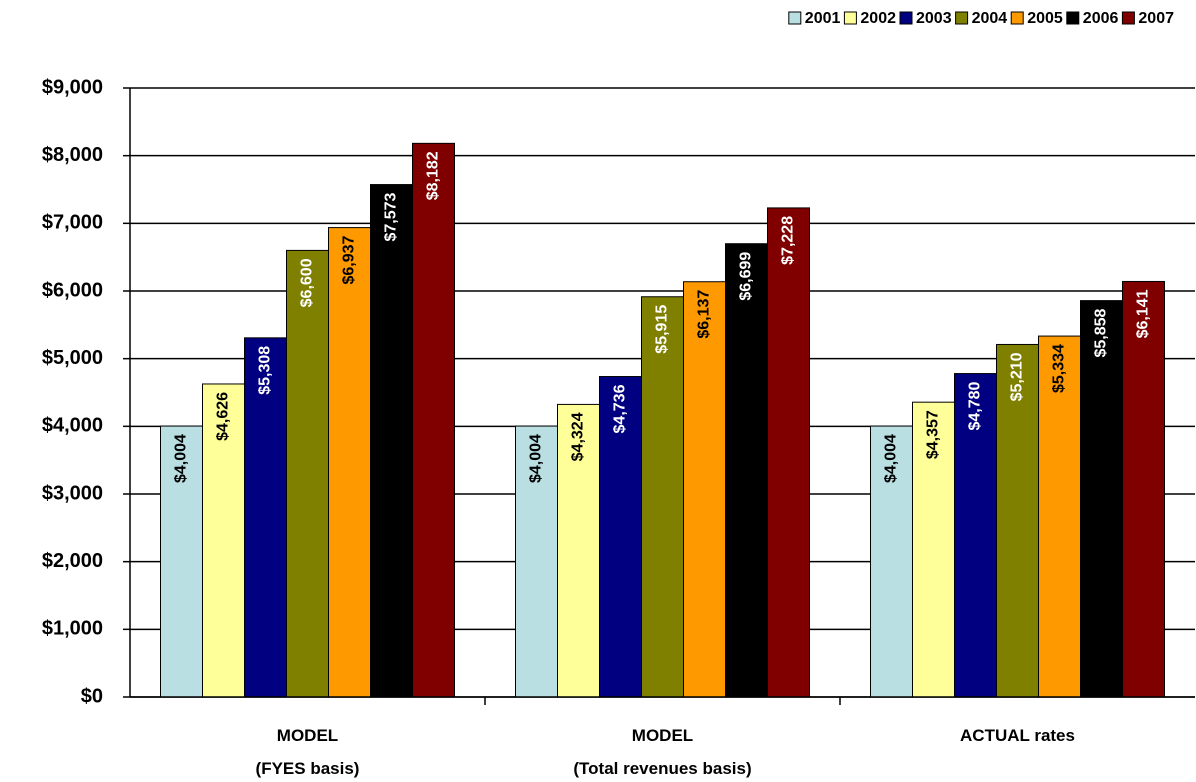 The height and width of the screenshot is (782, 1196). Describe the element at coordinates (391, 216) in the screenshot. I see `value-label: $7,573` at that location.